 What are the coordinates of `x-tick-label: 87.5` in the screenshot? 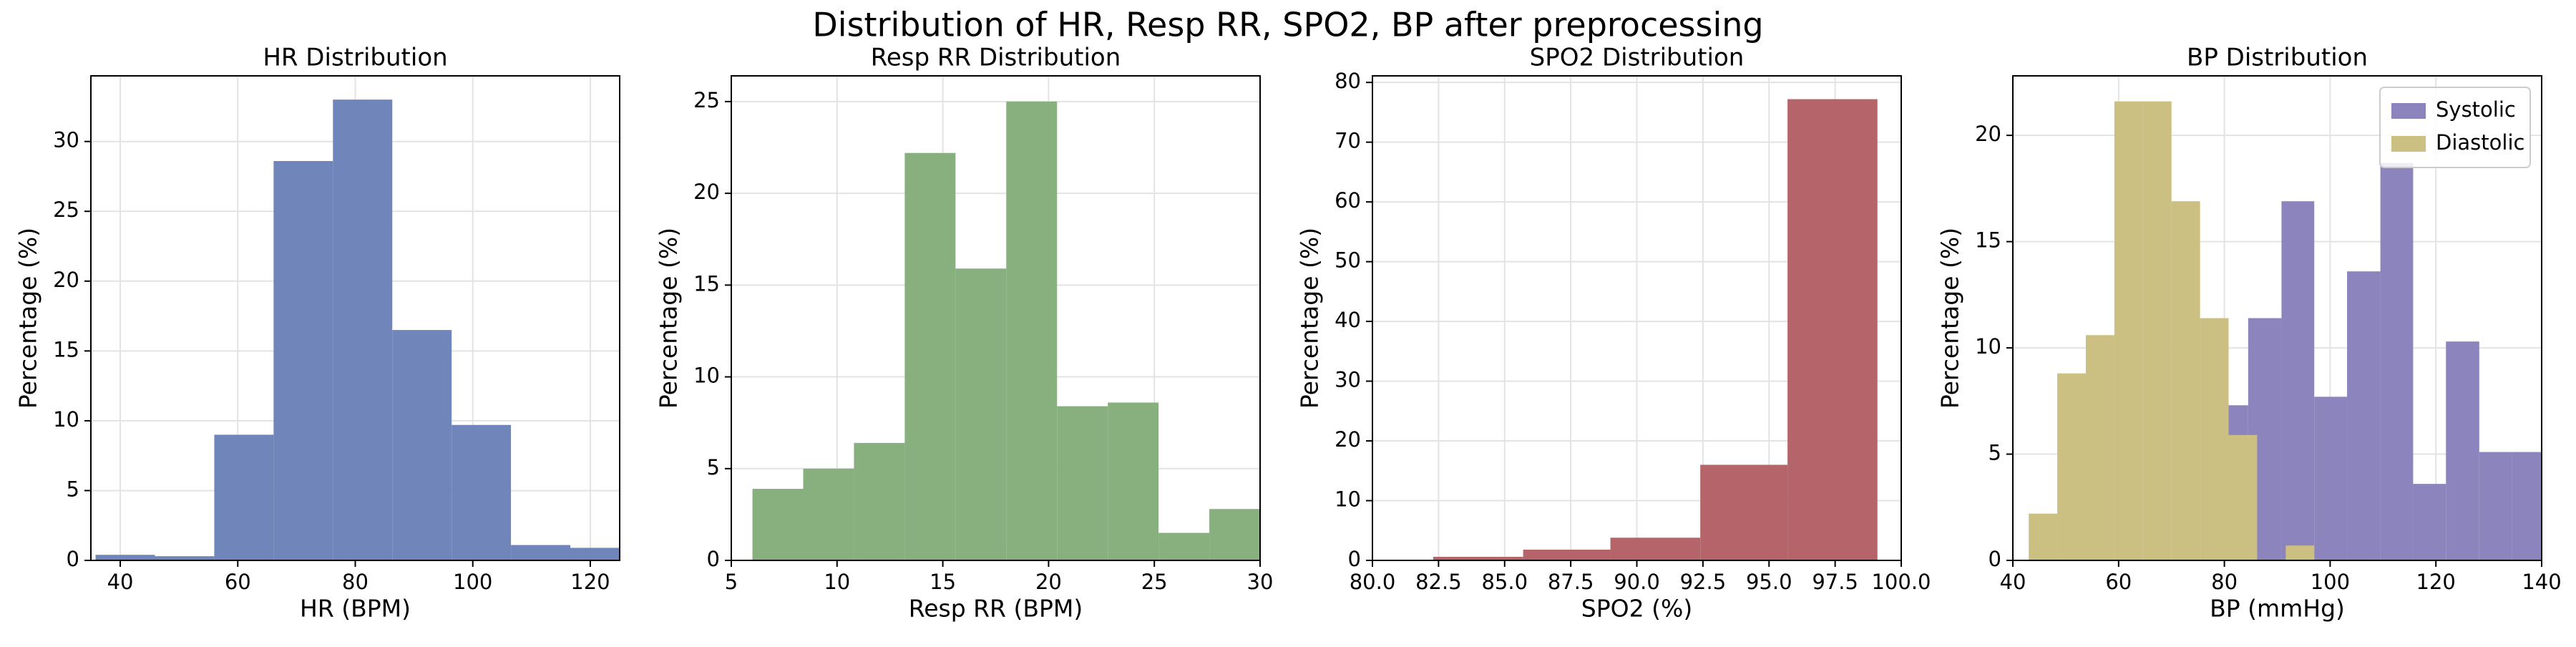 It's located at (1571, 582).